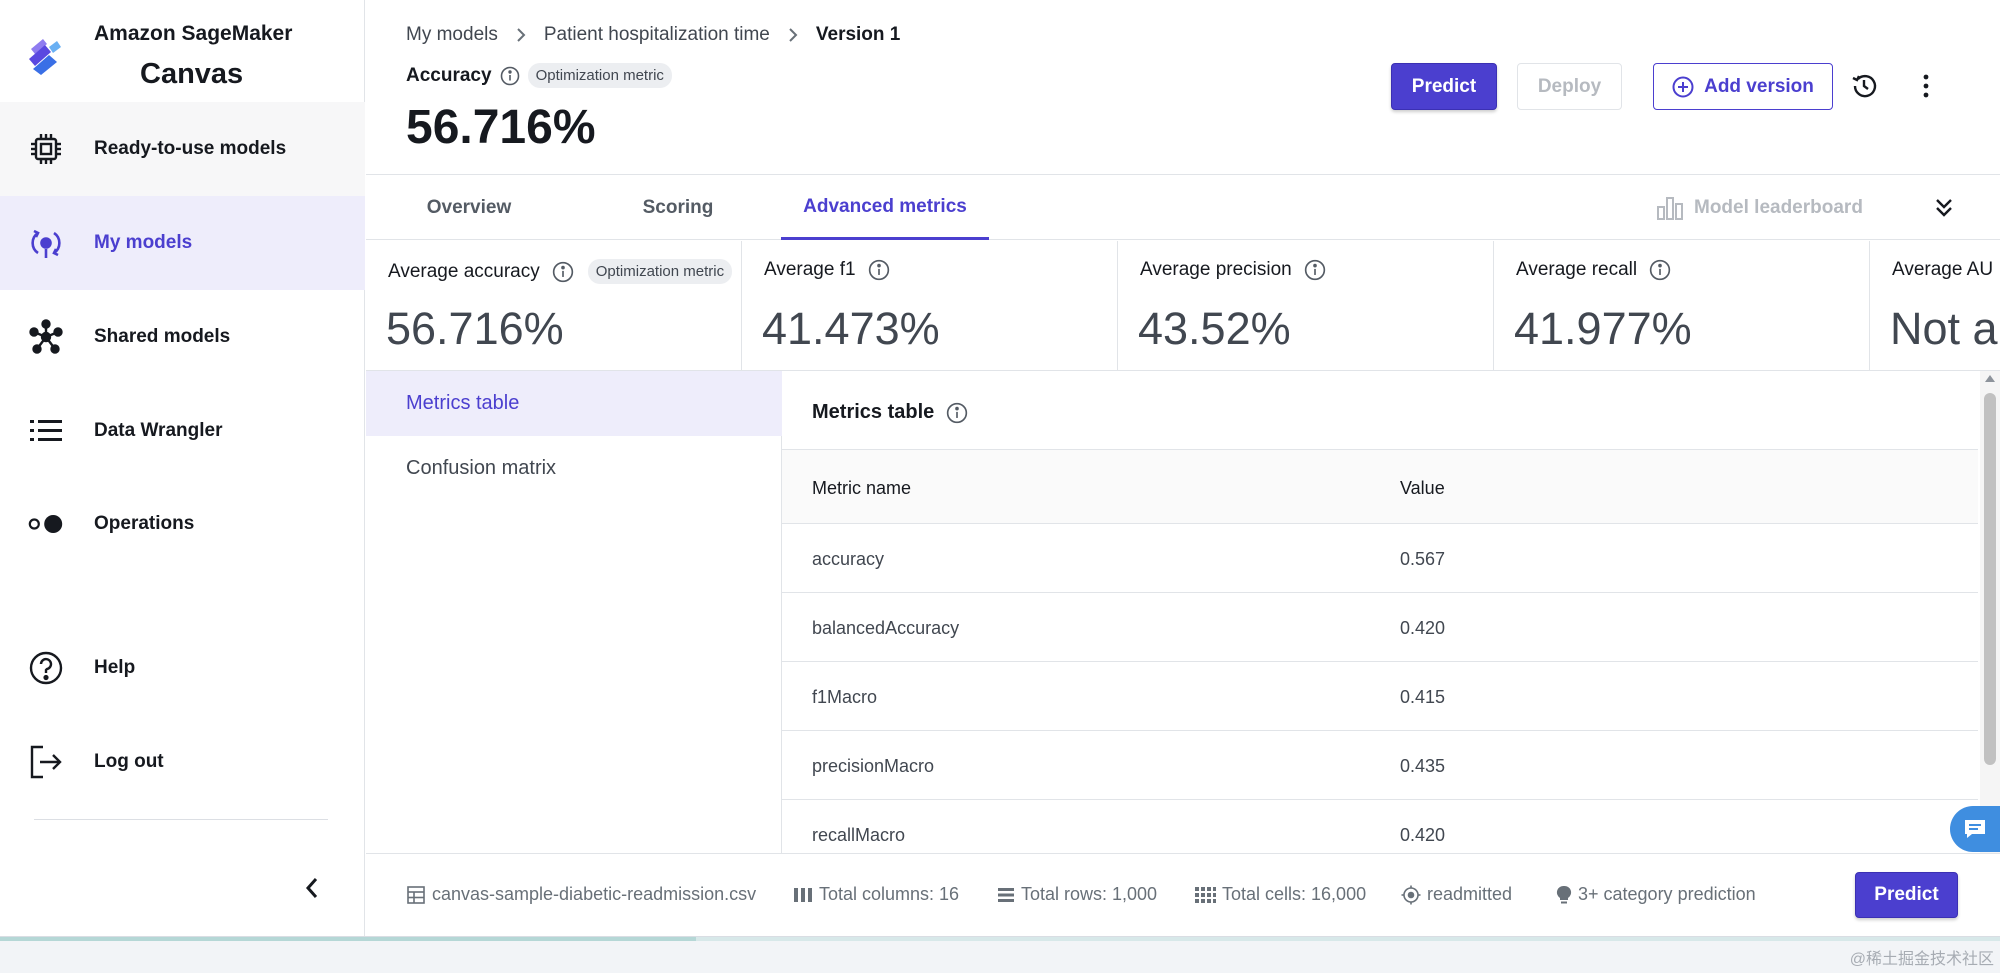  What do you see at coordinates (574, 403) in the screenshot?
I see `subnav-metrics-table: Metrics table` at bounding box center [574, 403].